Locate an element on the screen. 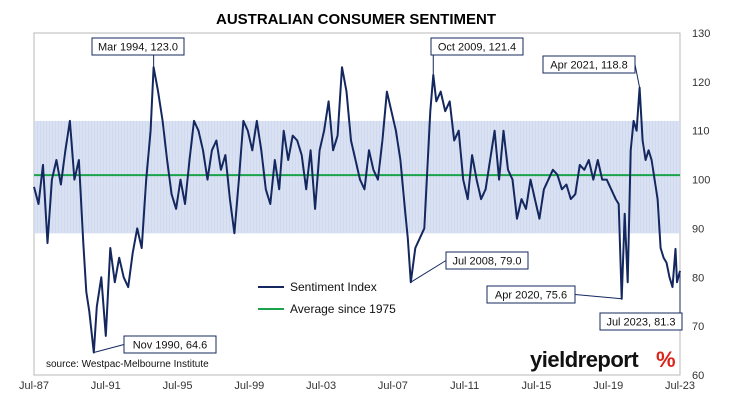 This screenshot has height=400, width=730. annotation-label: Oct 2009, 121.4 is located at coordinates (477, 48).